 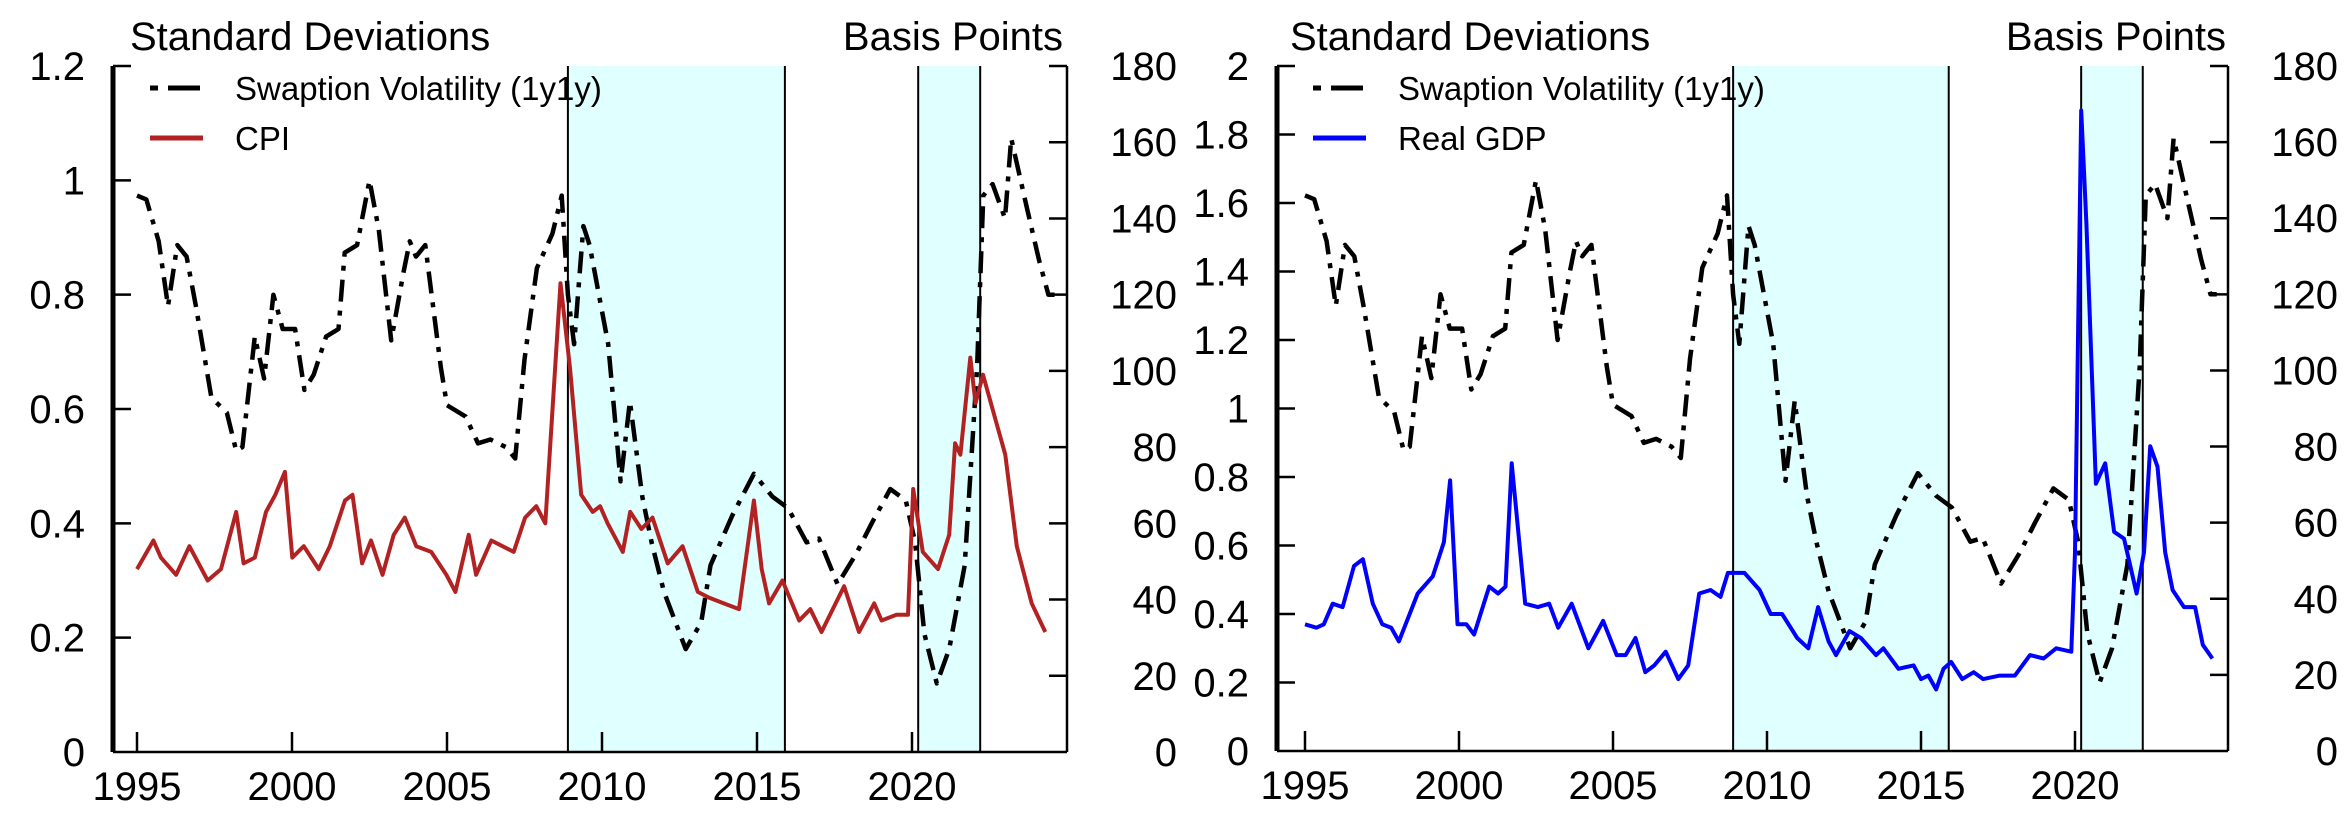 I want to click on left-y-tick-label: 2, so click(x=1238, y=67).